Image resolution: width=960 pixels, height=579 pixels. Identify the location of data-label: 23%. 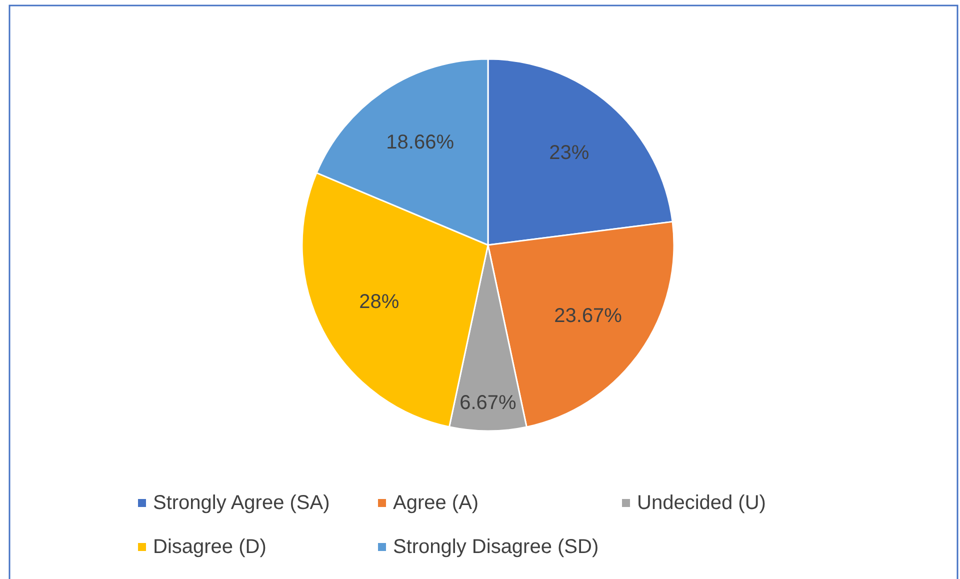
(569, 153).